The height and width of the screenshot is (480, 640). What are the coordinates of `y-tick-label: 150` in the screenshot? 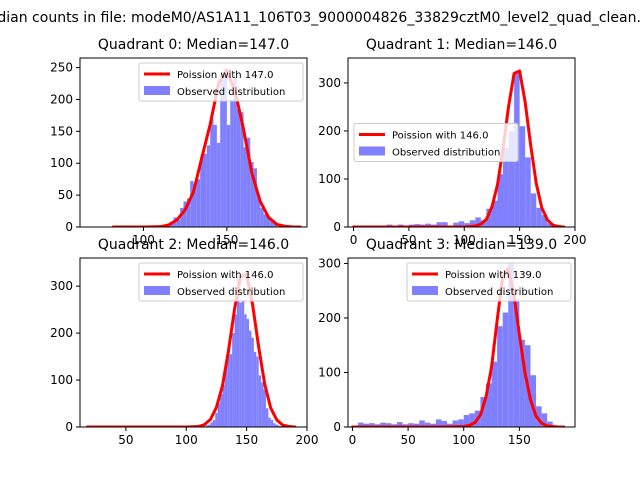 It's located at (61, 131).